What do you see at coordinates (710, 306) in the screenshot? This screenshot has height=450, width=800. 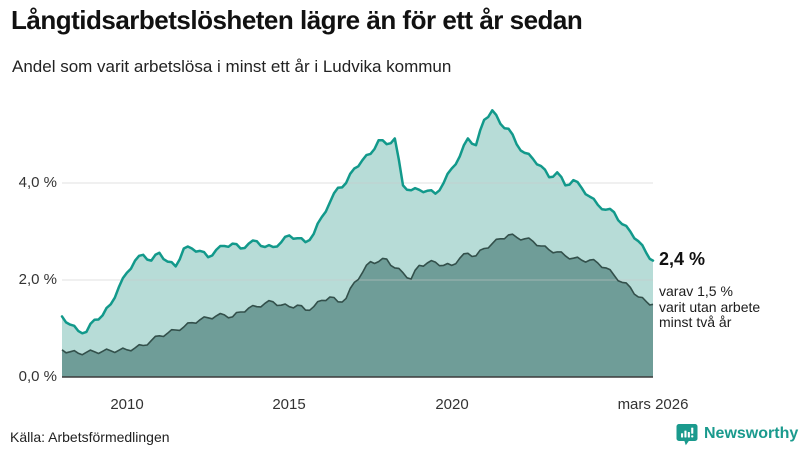 I see `annotation-line: varit utan arbete` at bounding box center [710, 306].